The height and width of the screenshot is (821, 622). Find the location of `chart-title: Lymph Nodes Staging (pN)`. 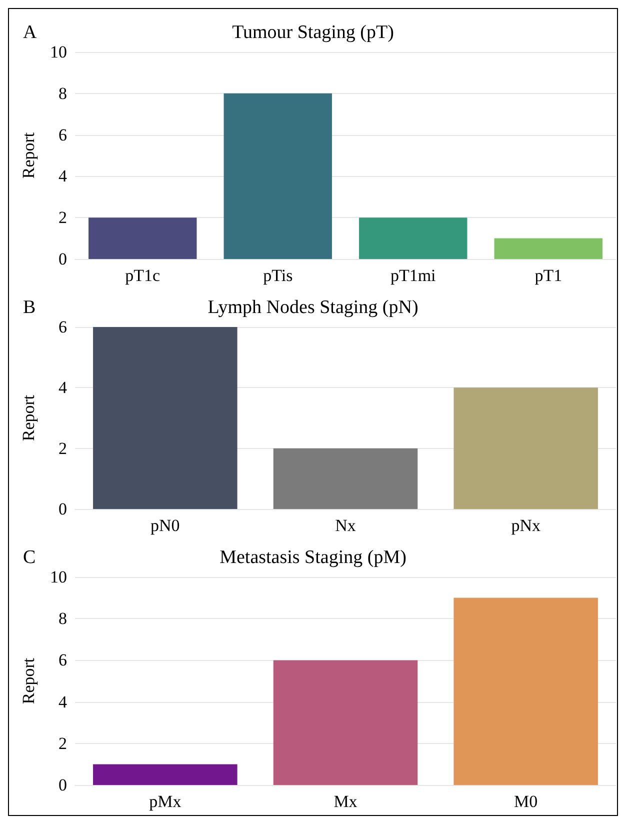

chart-title: Lymph Nodes Staging (pN) is located at coordinates (313, 307).